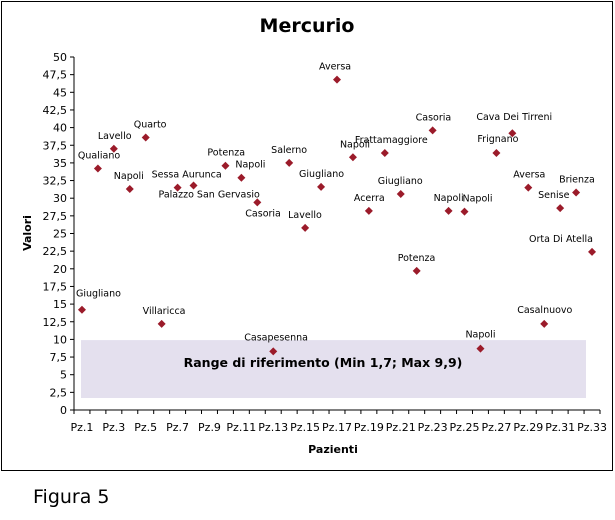  What do you see at coordinates (55, 145) in the screenshot?
I see `y-tick-label: 37,5` at bounding box center [55, 145].